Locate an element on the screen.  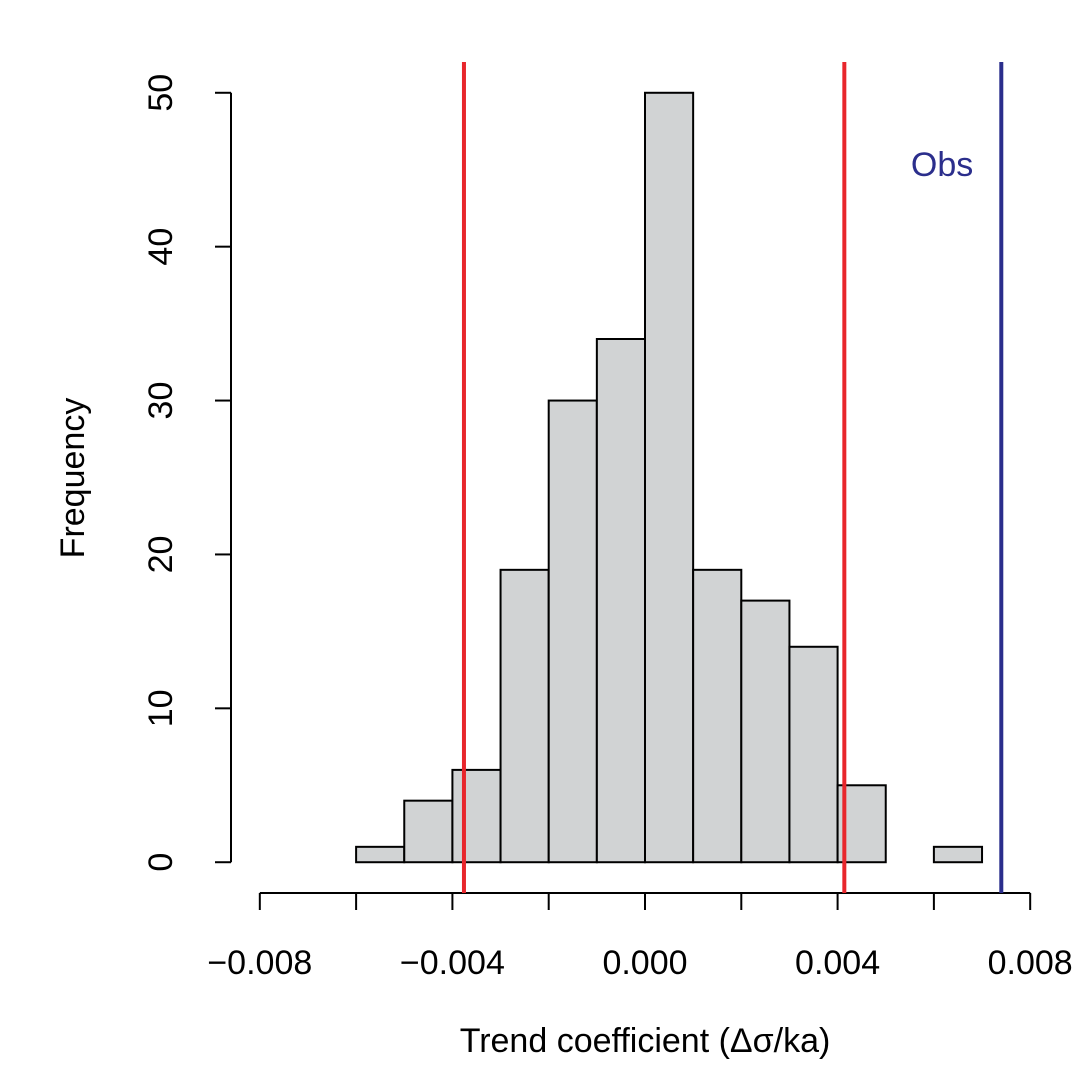
x-axis-title: Trend coefficient (Δσ/ka) is located at coordinates (645, 1041).